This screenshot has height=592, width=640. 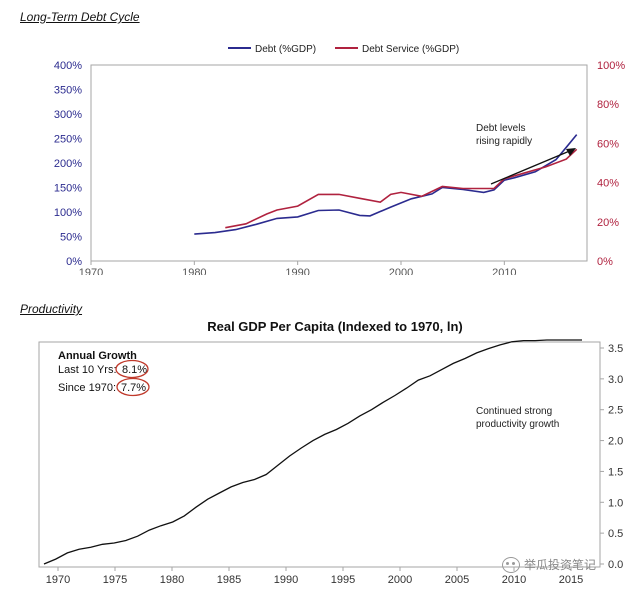 I want to click on since-1970-label: Since 1970:, so click(x=87, y=388).